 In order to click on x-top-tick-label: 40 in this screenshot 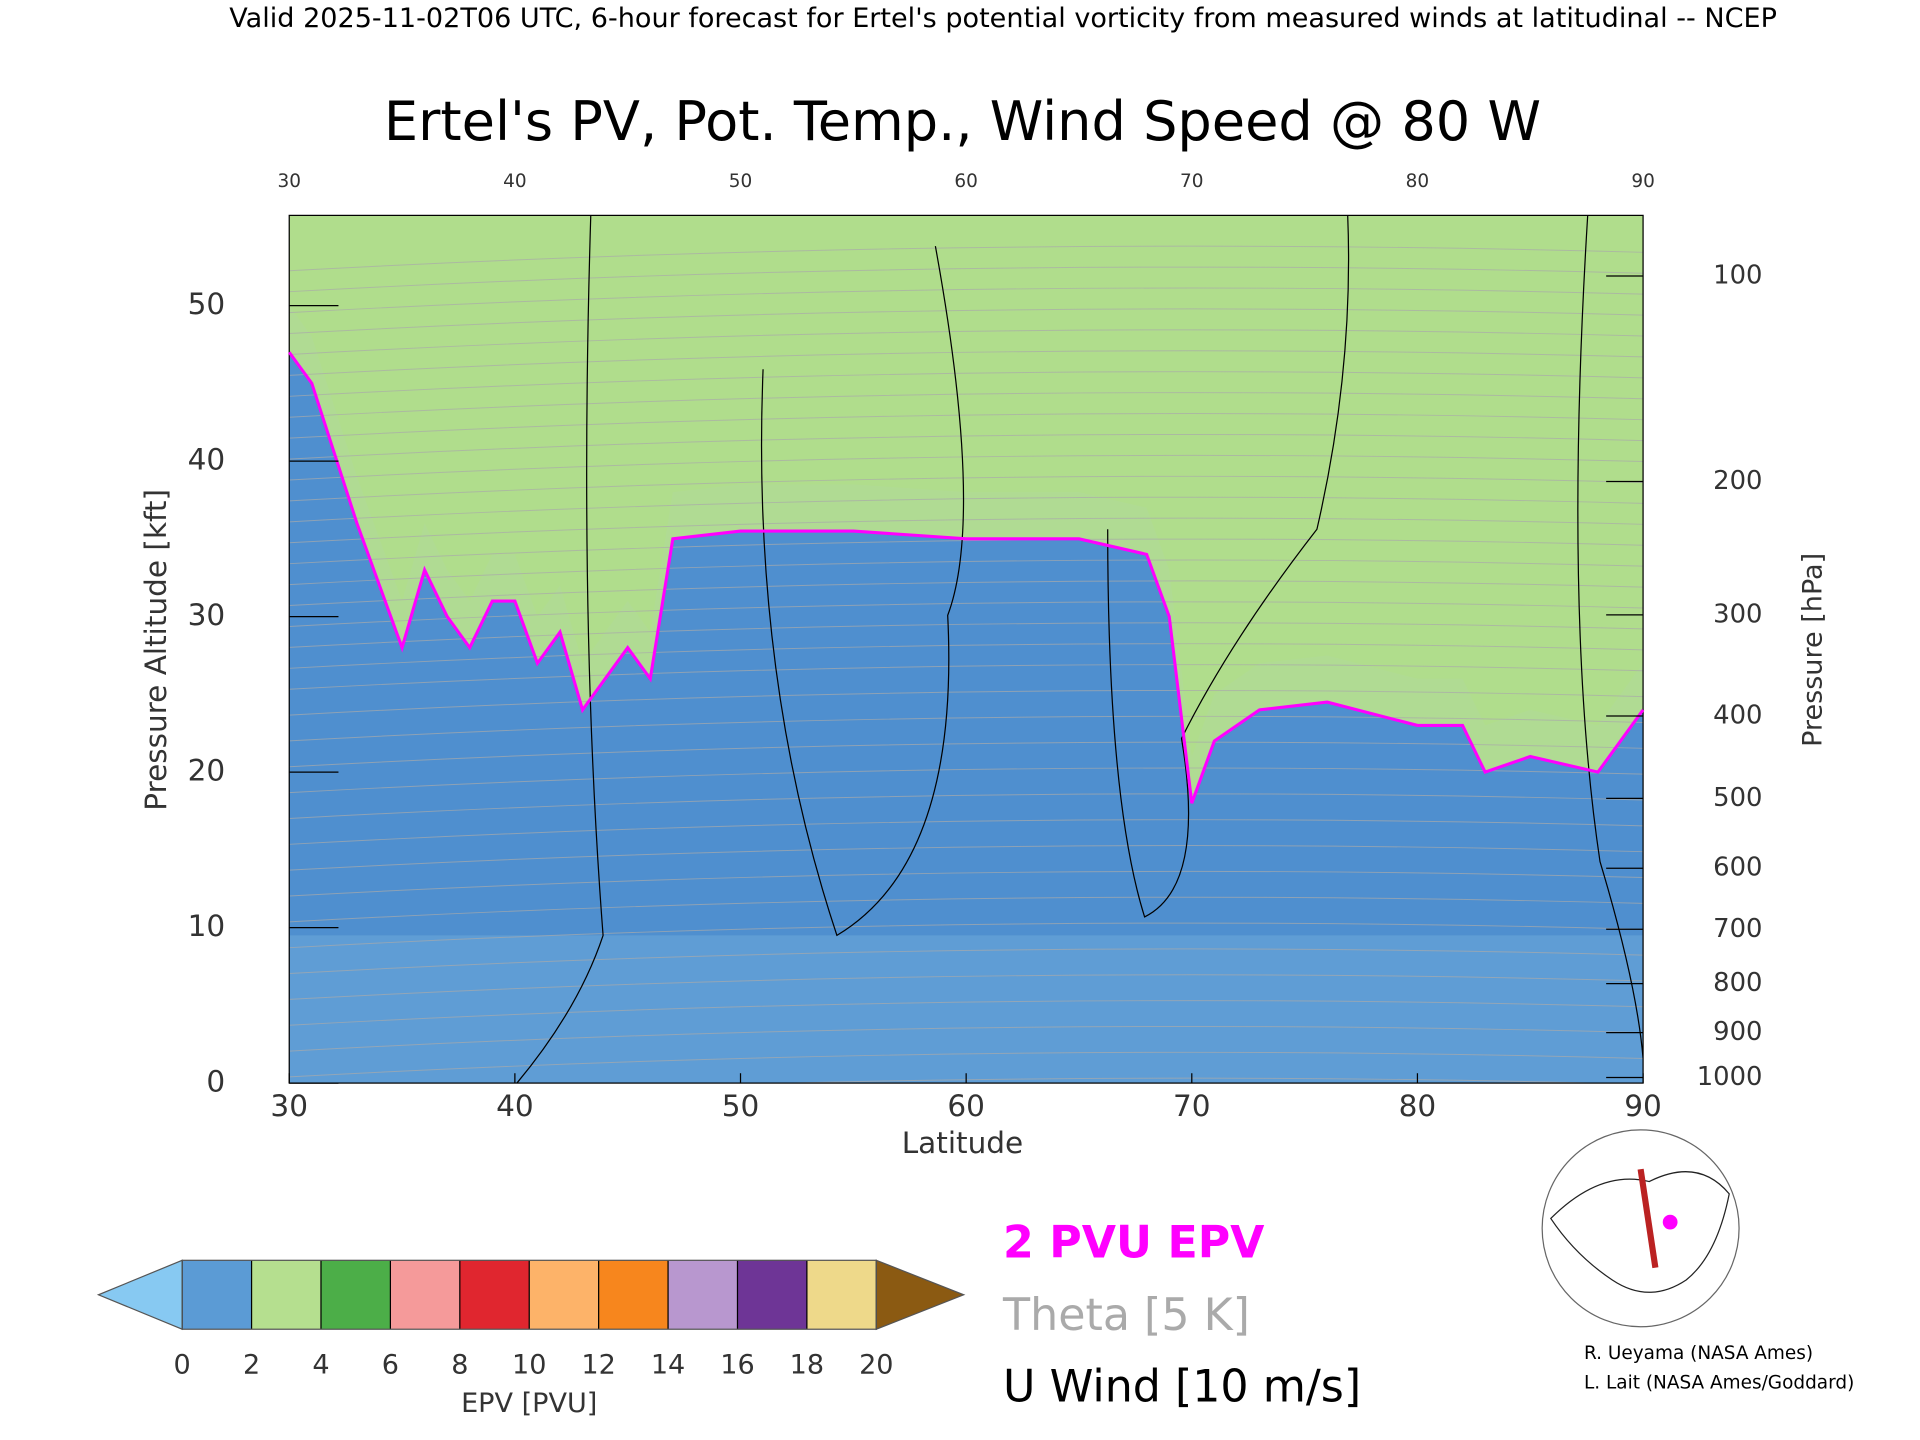, I will do `click(514, 181)`.